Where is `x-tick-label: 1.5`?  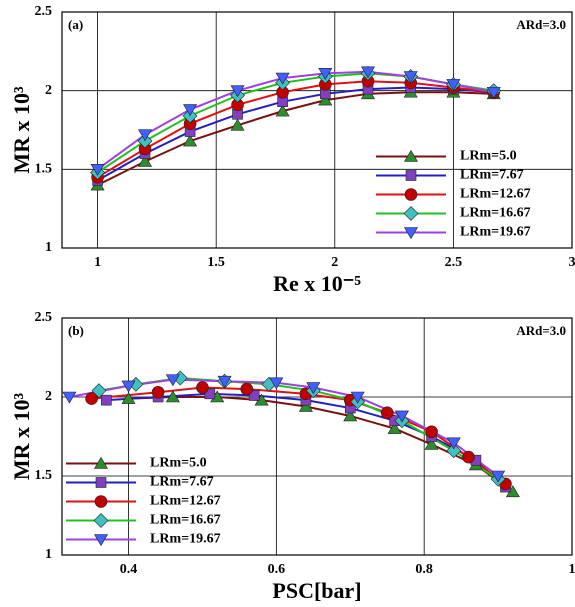 x-tick-label: 1.5 is located at coordinates (216, 262).